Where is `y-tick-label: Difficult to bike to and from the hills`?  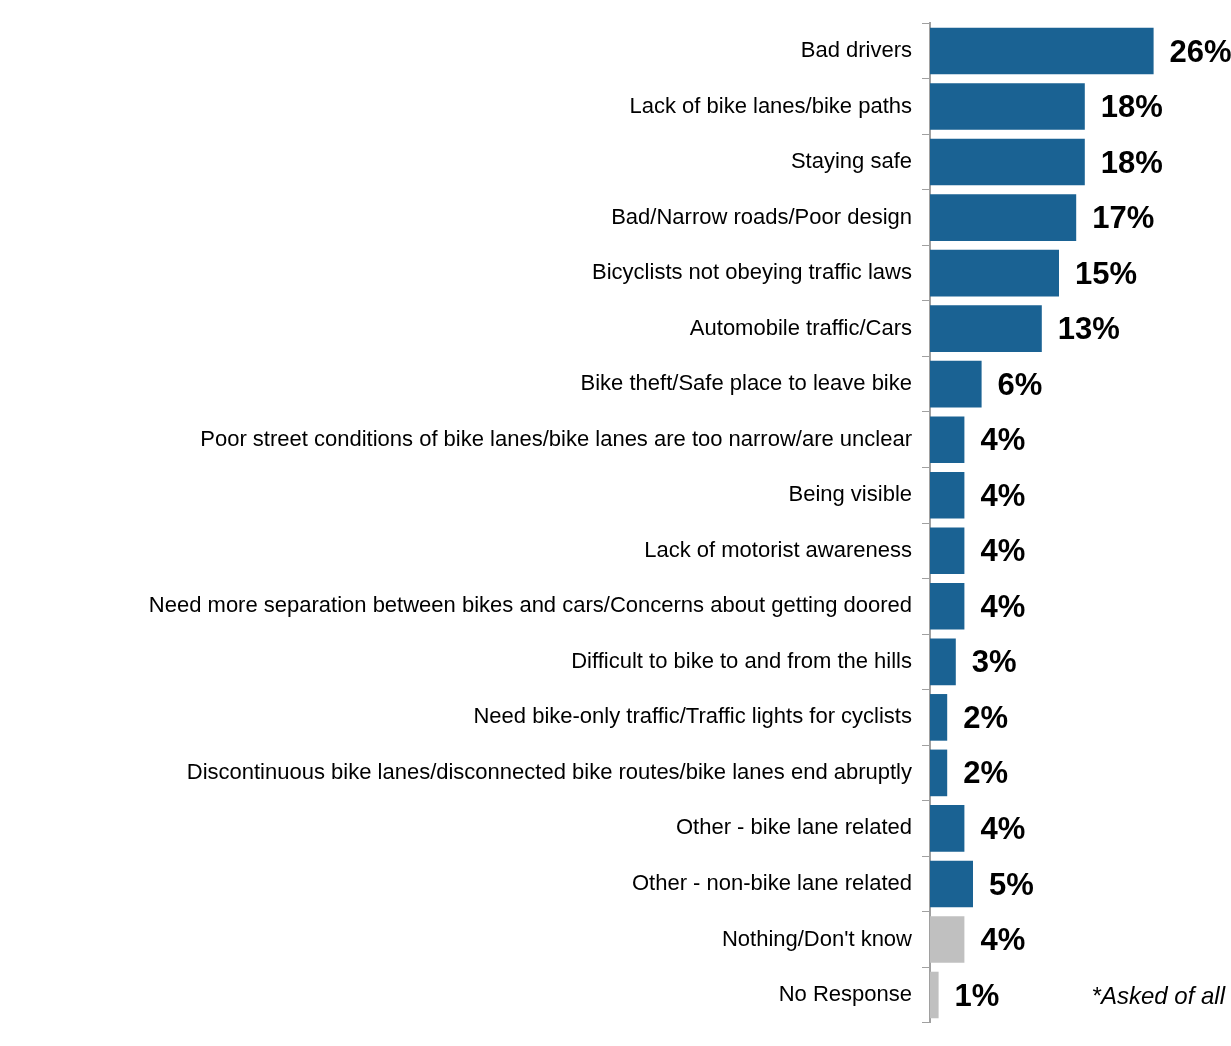 y-tick-label: Difficult to bike to and from the hills is located at coordinates (741, 660).